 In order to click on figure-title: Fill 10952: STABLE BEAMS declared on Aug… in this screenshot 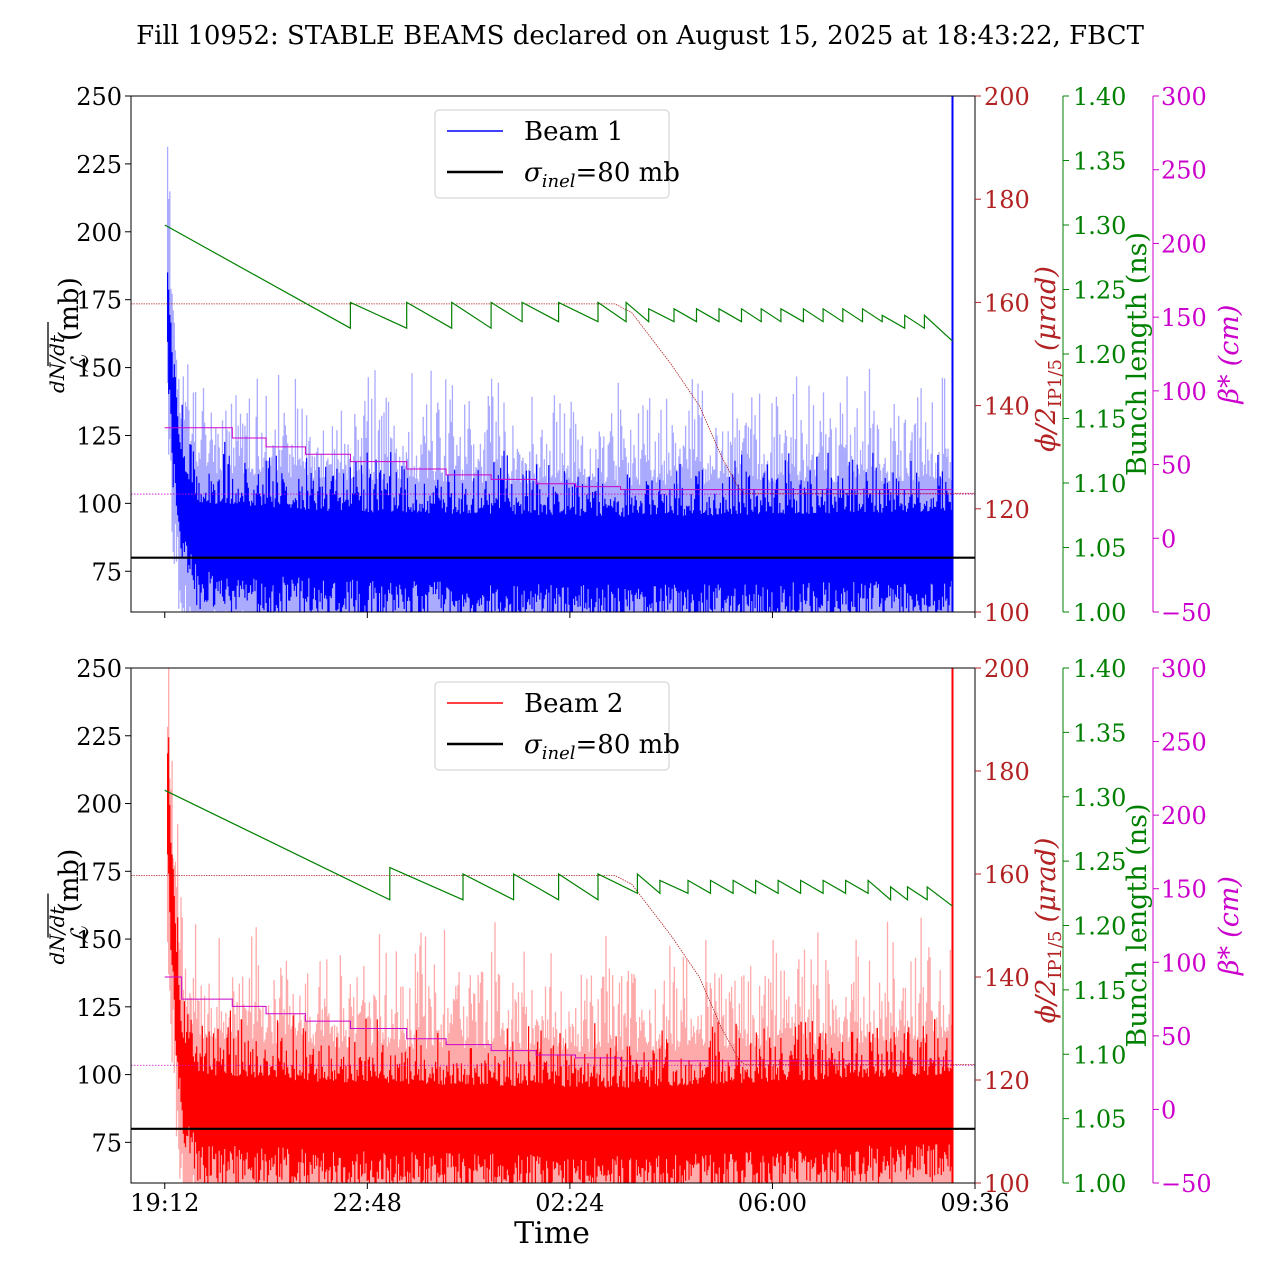, I will do `click(640, 36)`.